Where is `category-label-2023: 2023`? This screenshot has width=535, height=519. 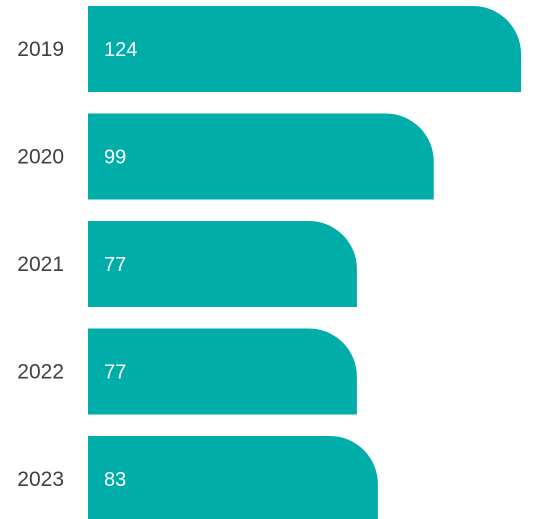 category-label-2023: 2023 is located at coordinates (40, 479).